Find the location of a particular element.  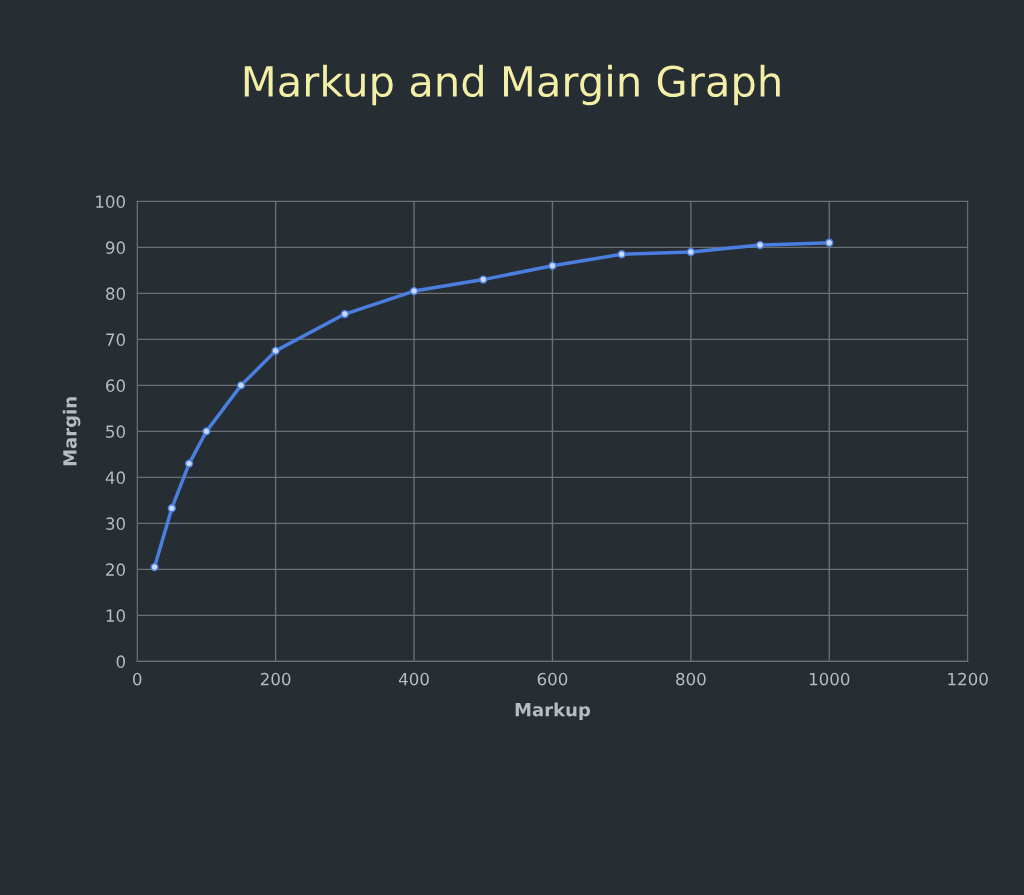

y-tick-label: 20 is located at coordinates (115, 569).